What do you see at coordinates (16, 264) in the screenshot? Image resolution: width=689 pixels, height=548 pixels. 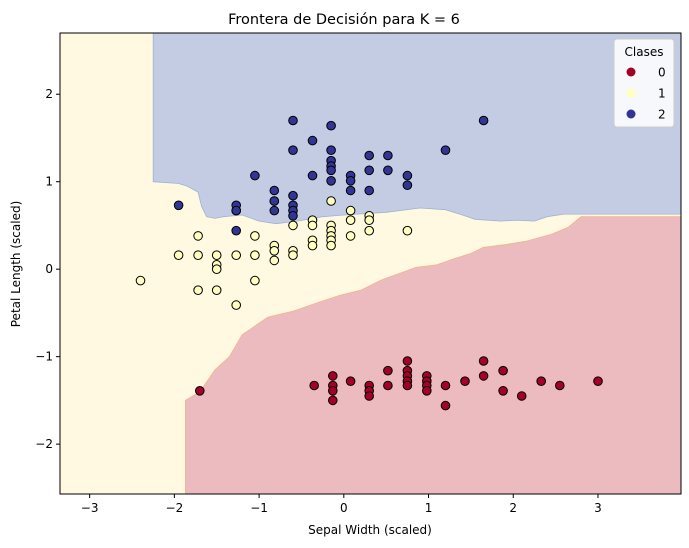 I see `y-axis-label: Petal Length (scaled)` at bounding box center [16, 264].